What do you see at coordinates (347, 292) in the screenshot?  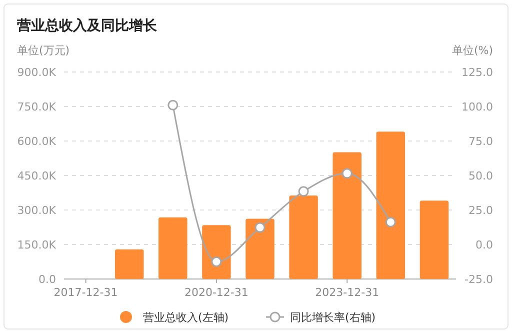 I see `x-tick-label: 2023-12-31` at bounding box center [347, 292].